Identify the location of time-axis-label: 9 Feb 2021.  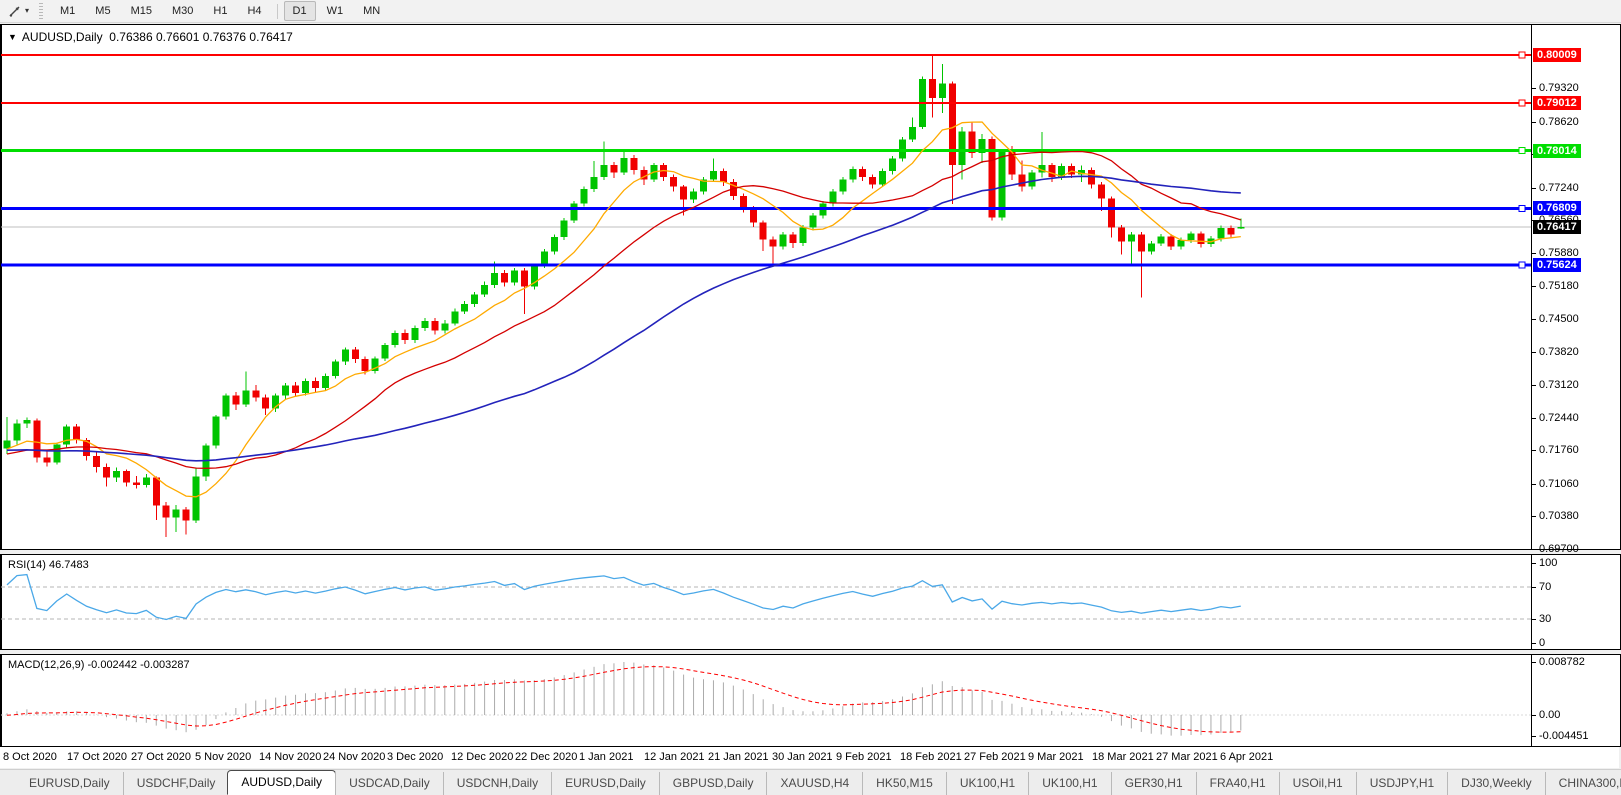
(864, 757).